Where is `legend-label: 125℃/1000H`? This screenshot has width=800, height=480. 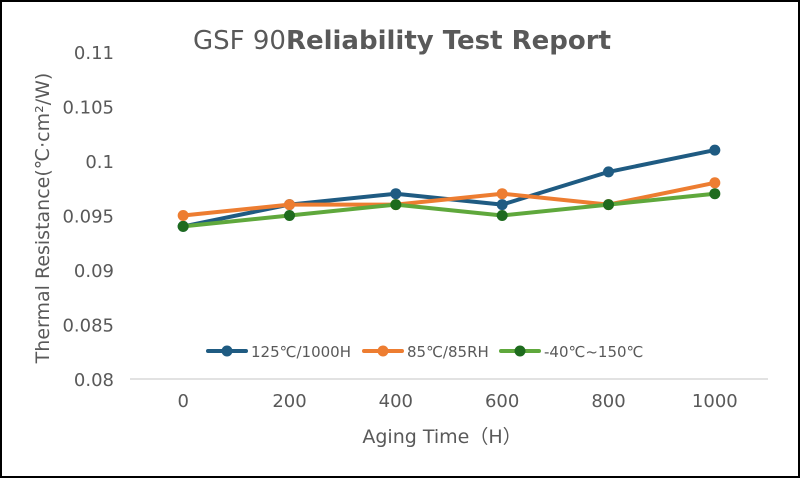 legend-label: 125℃/1000H is located at coordinates (301, 352).